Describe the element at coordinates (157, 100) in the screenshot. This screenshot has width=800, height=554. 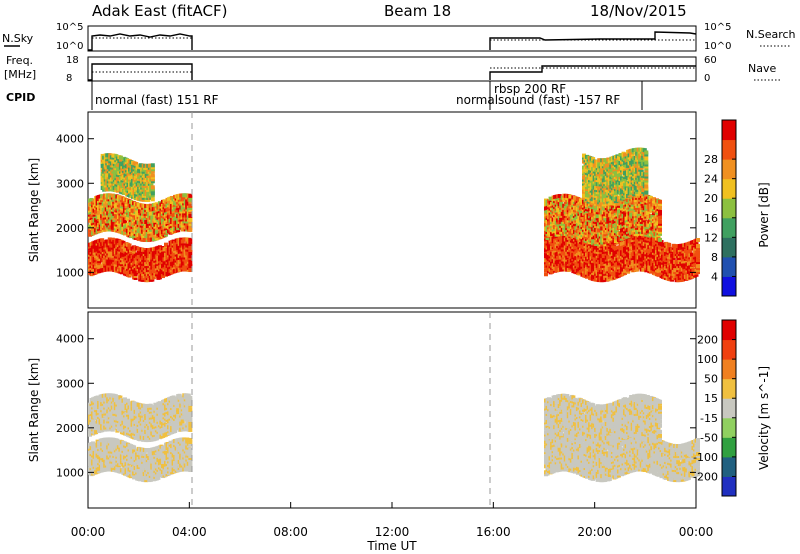
I see `cpid-segment-1: normal (fast) 151 RF` at that location.